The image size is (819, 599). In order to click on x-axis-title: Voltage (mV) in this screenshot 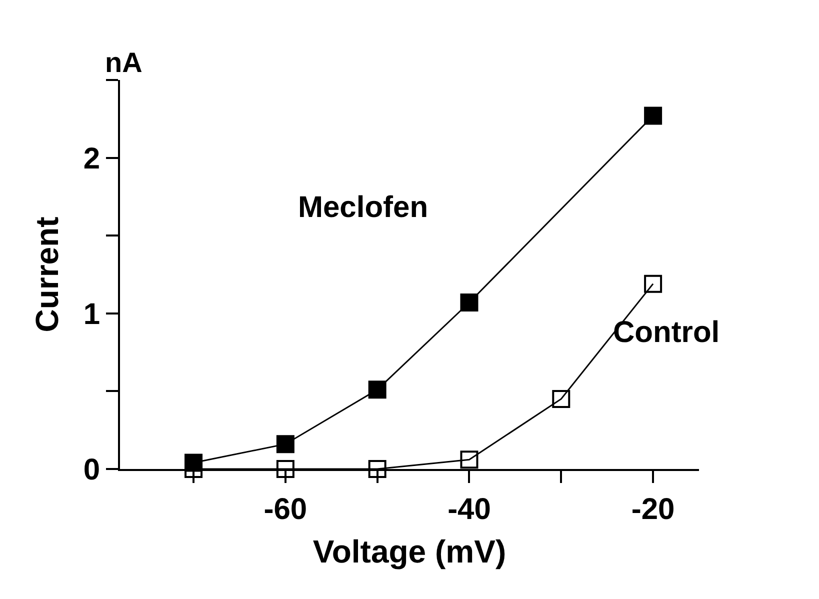, I will do `click(409, 551)`.